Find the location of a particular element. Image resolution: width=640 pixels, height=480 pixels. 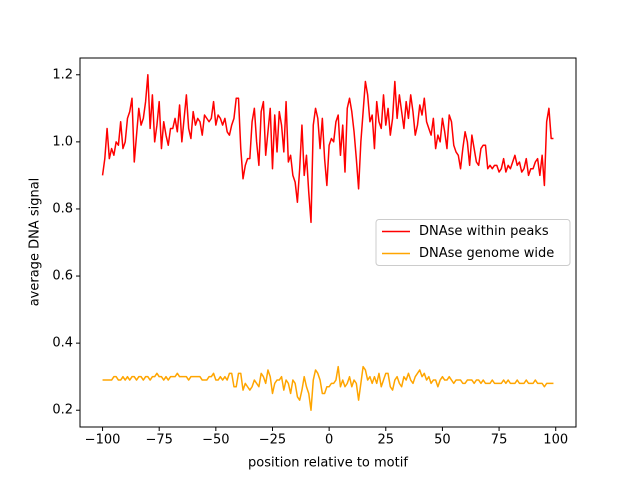

y-tick-label: 1.2 is located at coordinates (62, 74).